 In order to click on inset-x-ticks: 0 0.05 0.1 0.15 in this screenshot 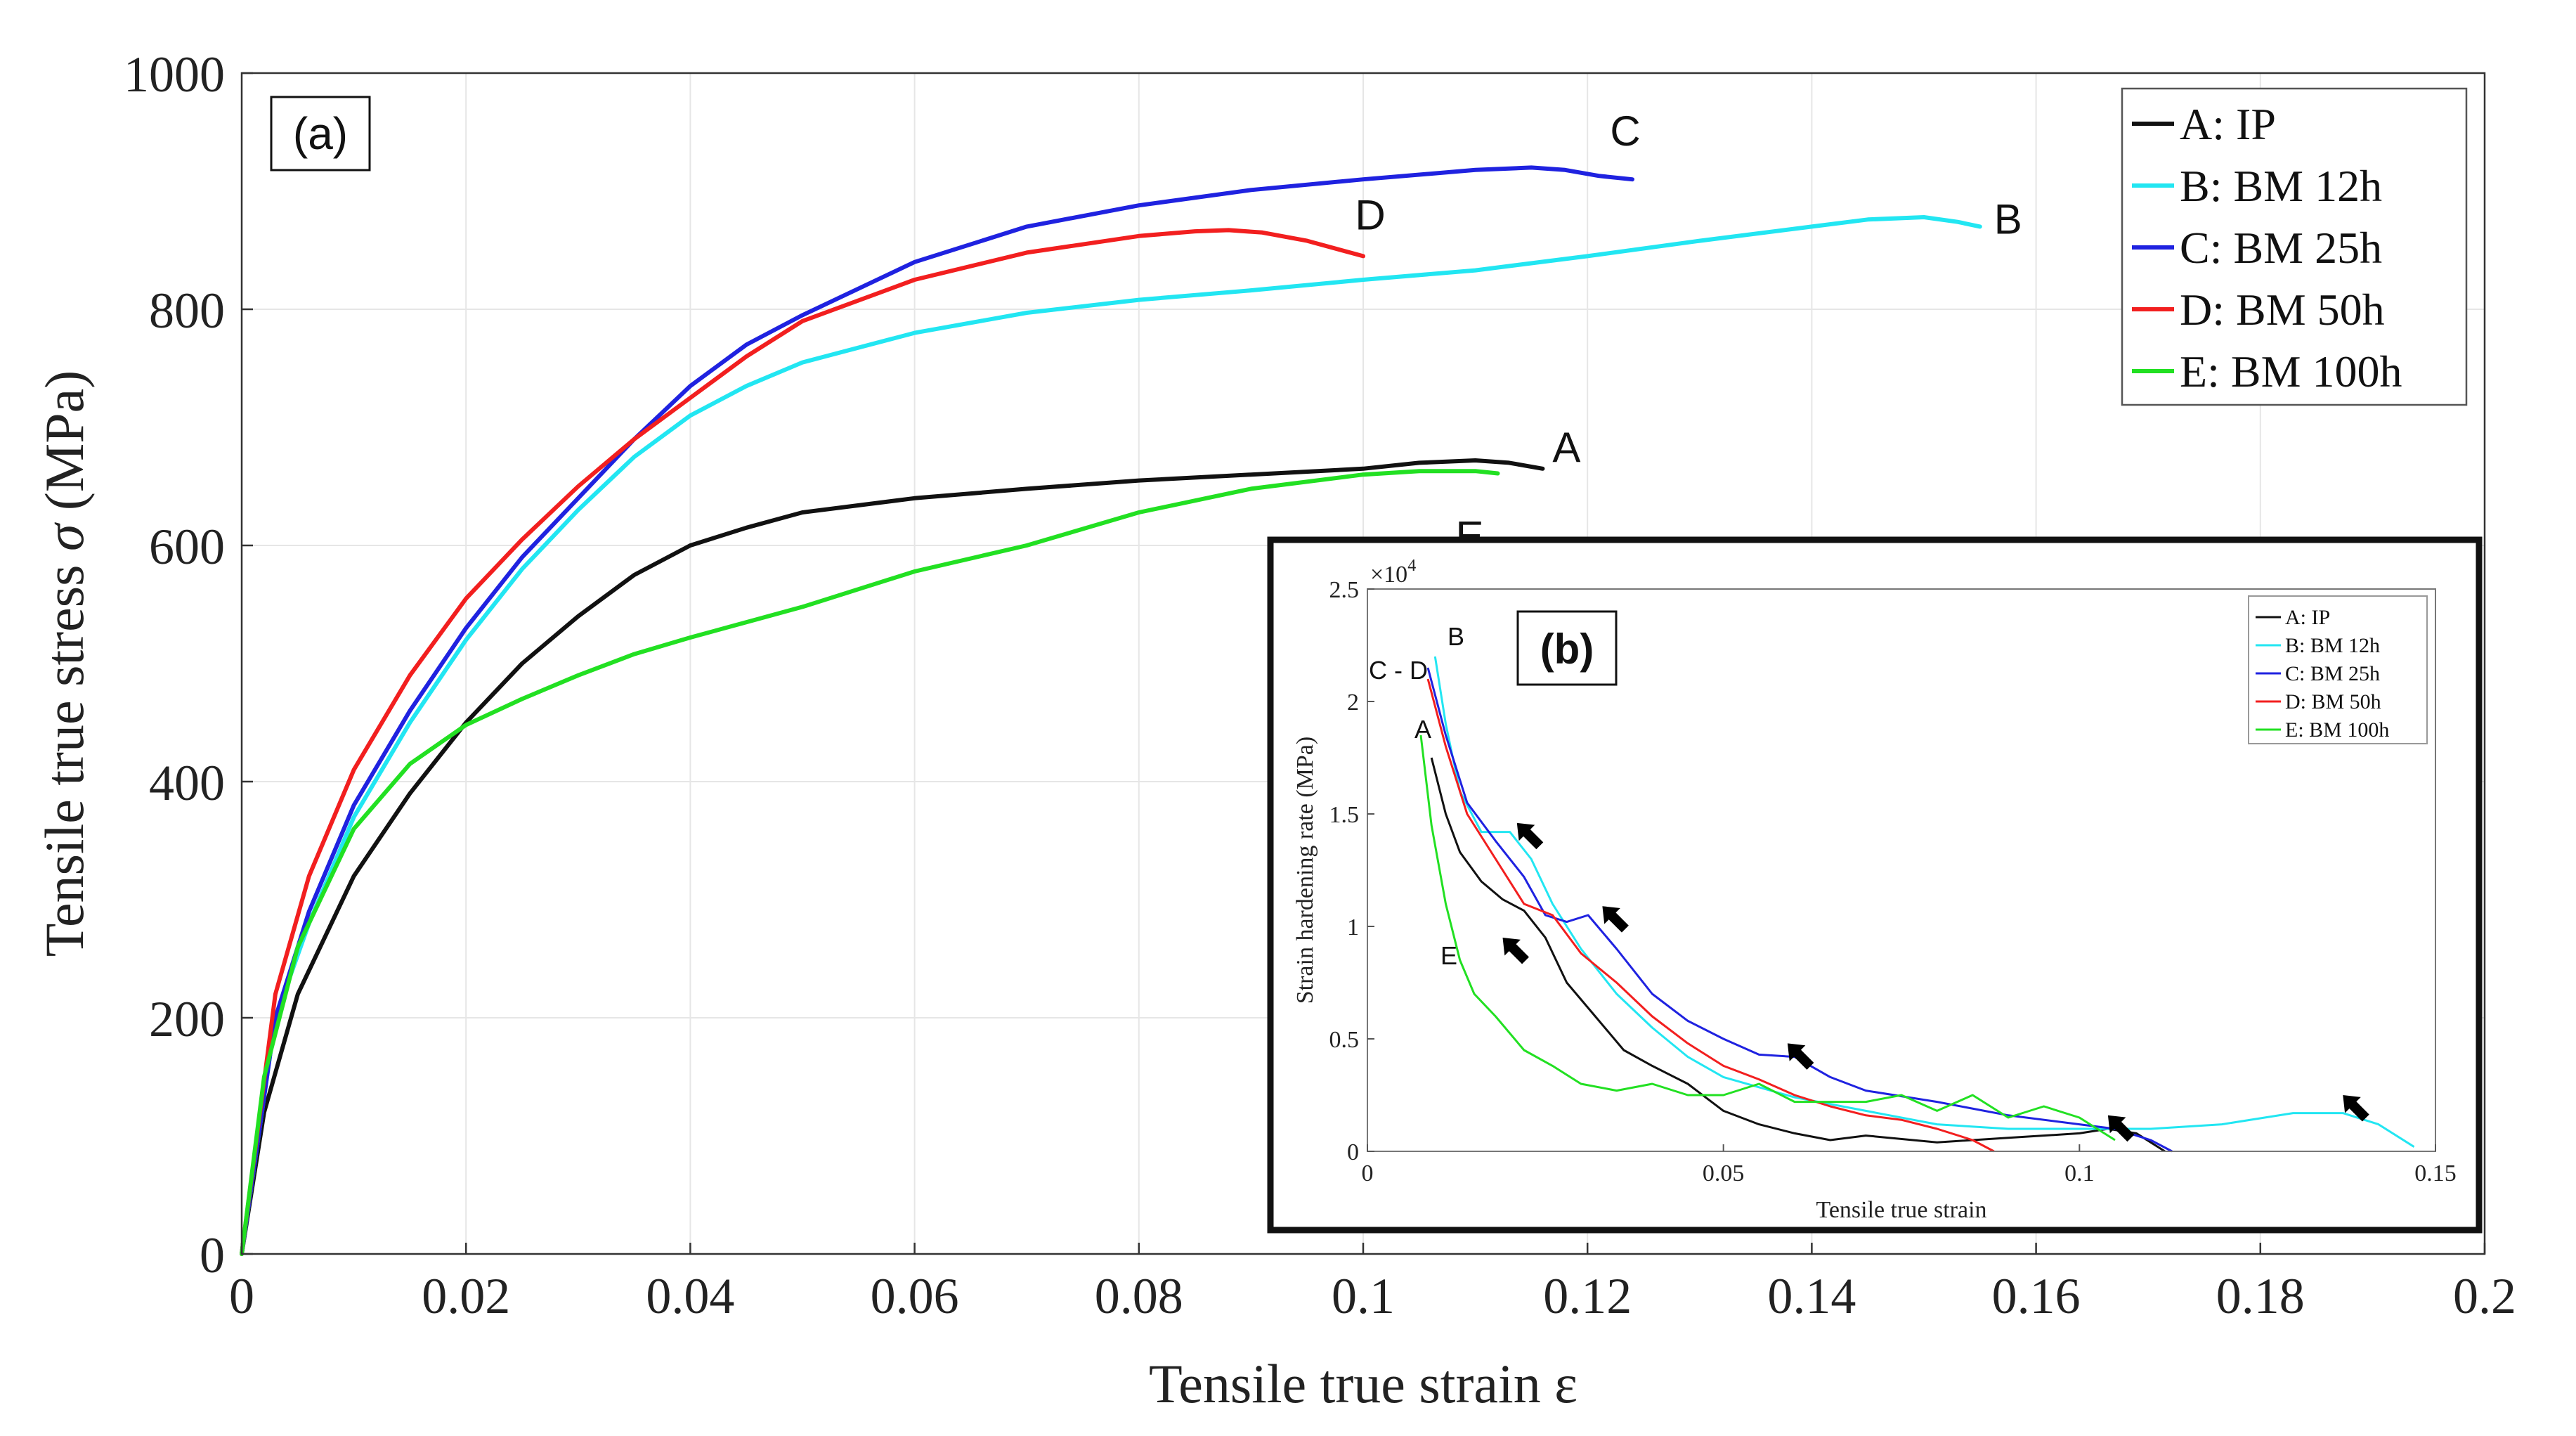, I will do `click(1909, 1165)`.